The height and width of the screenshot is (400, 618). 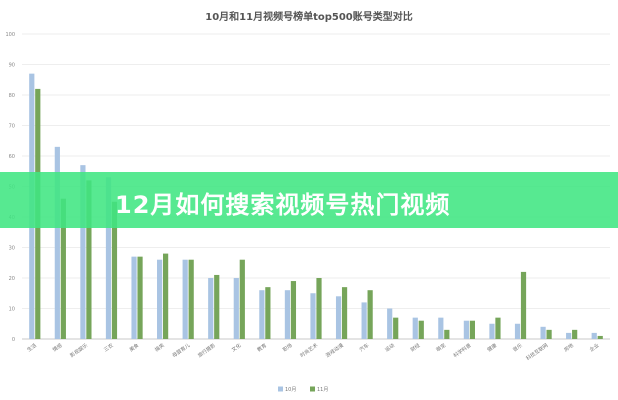 I want to click on x-tick-label: 三农, so click(x=108, y=347).